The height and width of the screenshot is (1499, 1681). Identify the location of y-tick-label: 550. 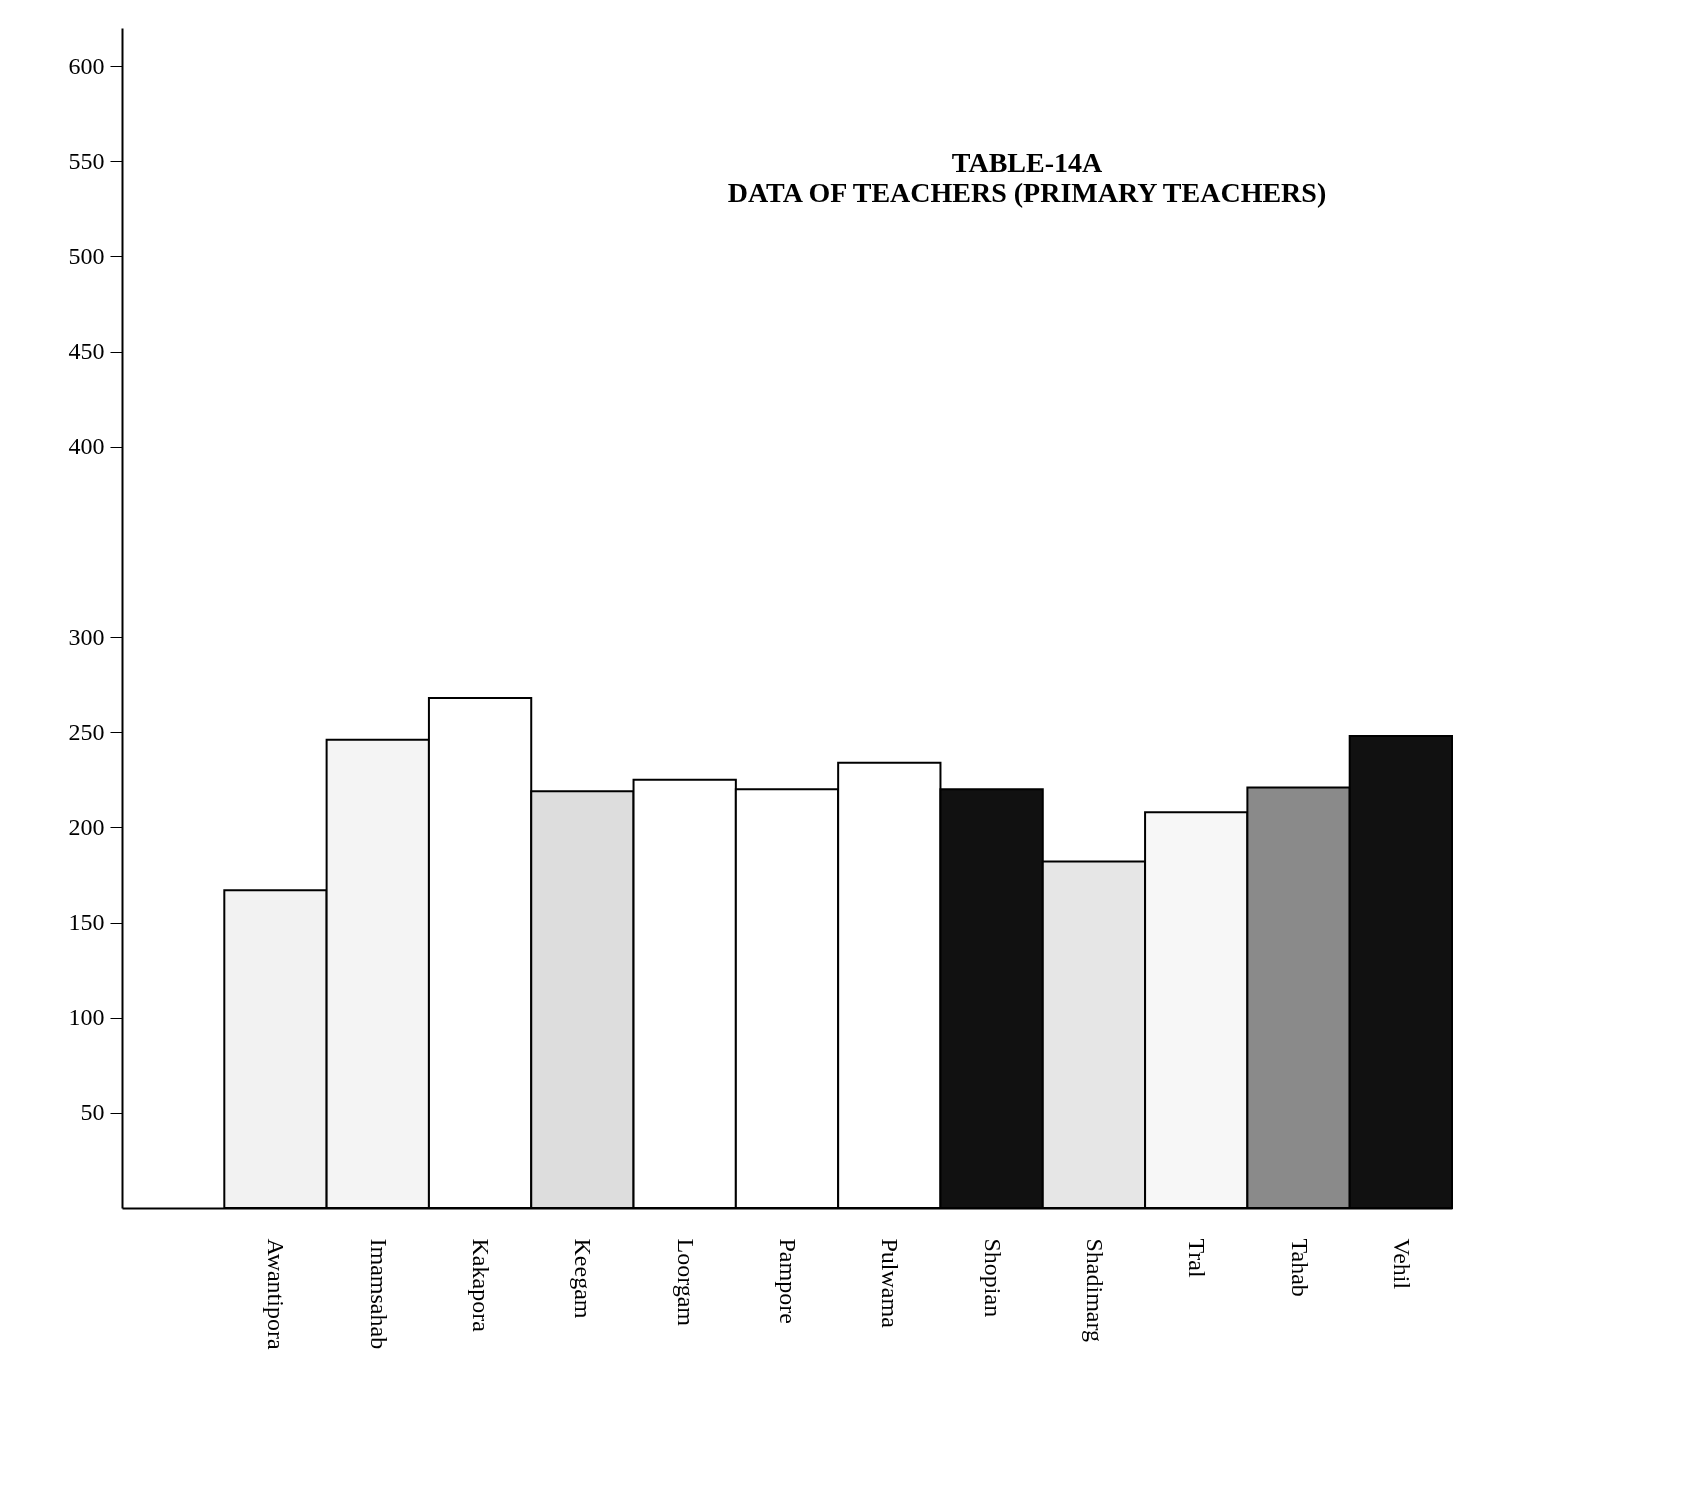
(86, 160).